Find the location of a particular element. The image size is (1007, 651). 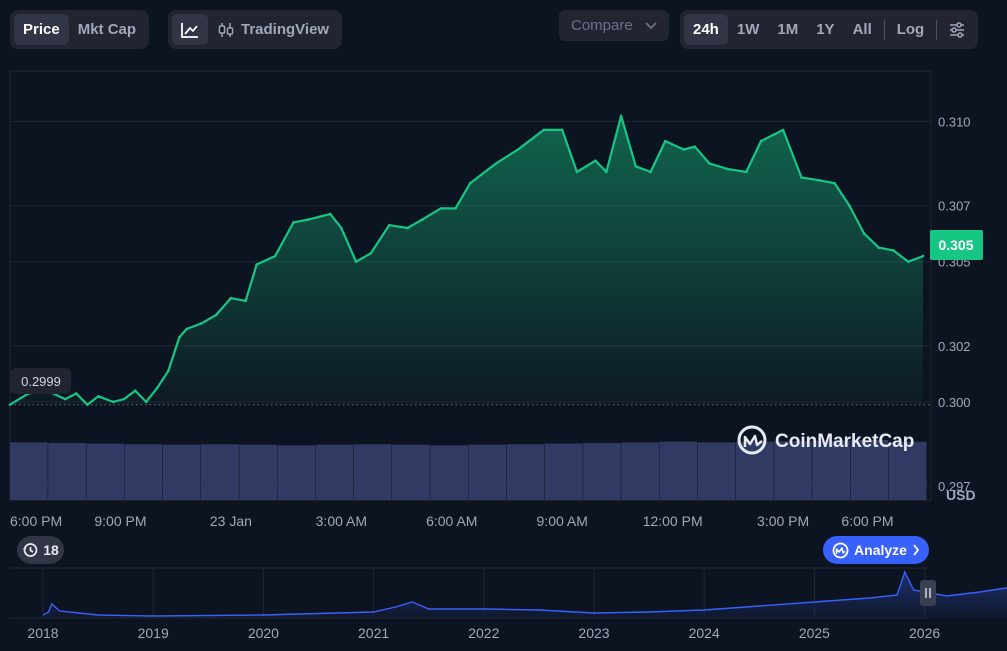

currency-label: USD is located at coordinates (961, 495).